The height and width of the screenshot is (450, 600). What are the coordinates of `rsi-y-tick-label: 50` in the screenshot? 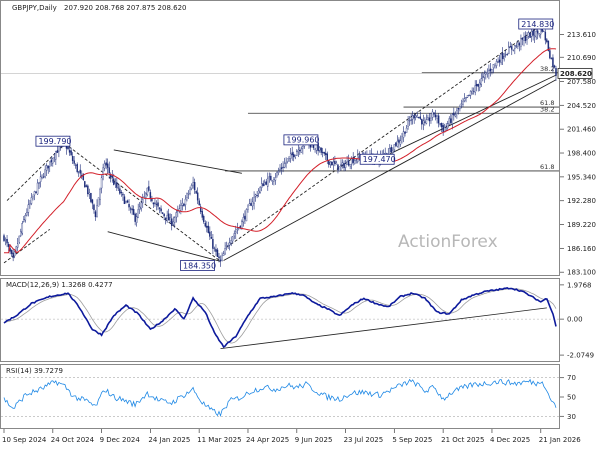 It's located at (571, 398).